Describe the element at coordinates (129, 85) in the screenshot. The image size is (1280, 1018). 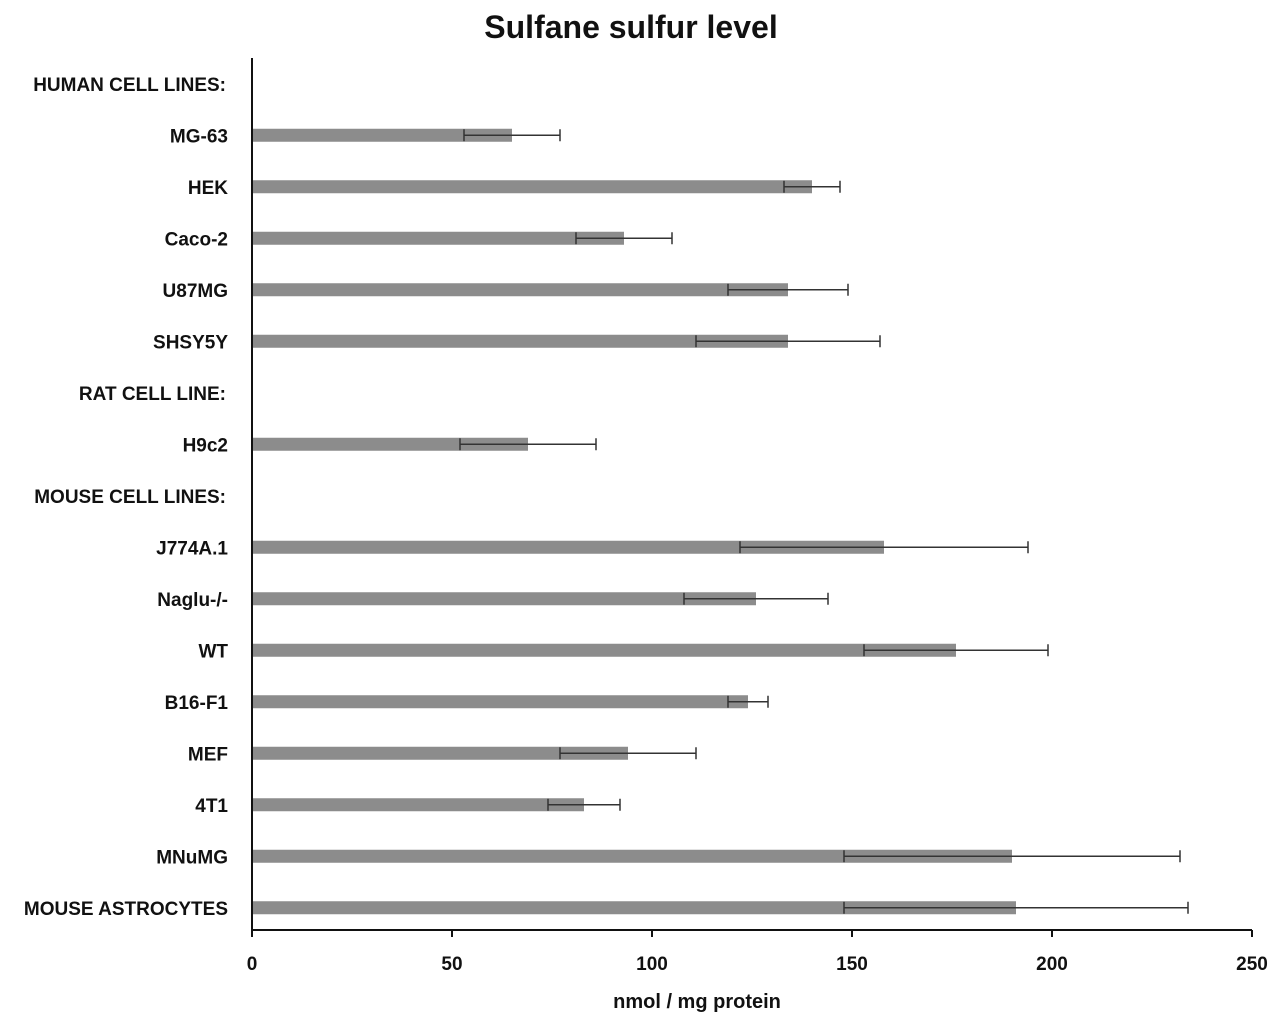
I see `group-header: HUMAN CELL LINES:` at that location.